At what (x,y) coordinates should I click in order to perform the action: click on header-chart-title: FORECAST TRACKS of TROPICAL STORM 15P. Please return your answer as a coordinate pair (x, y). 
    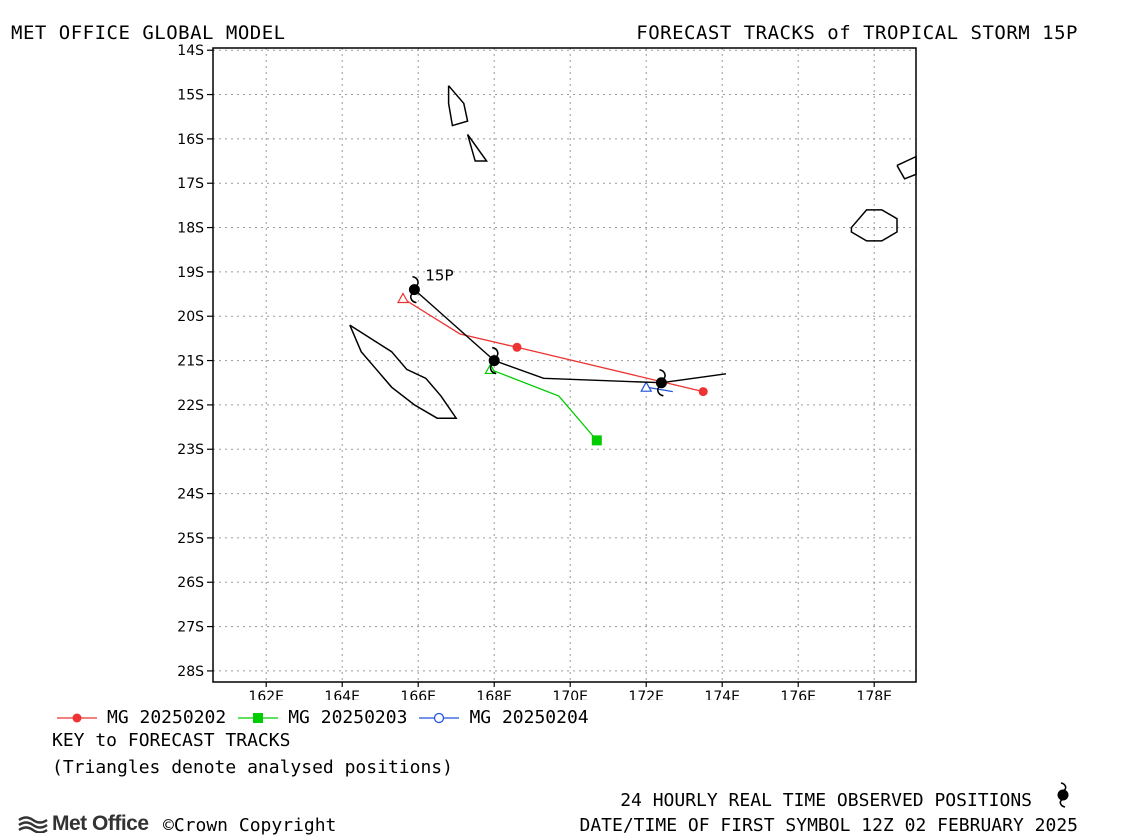
    Looking at the image, I should click on (857, 33).